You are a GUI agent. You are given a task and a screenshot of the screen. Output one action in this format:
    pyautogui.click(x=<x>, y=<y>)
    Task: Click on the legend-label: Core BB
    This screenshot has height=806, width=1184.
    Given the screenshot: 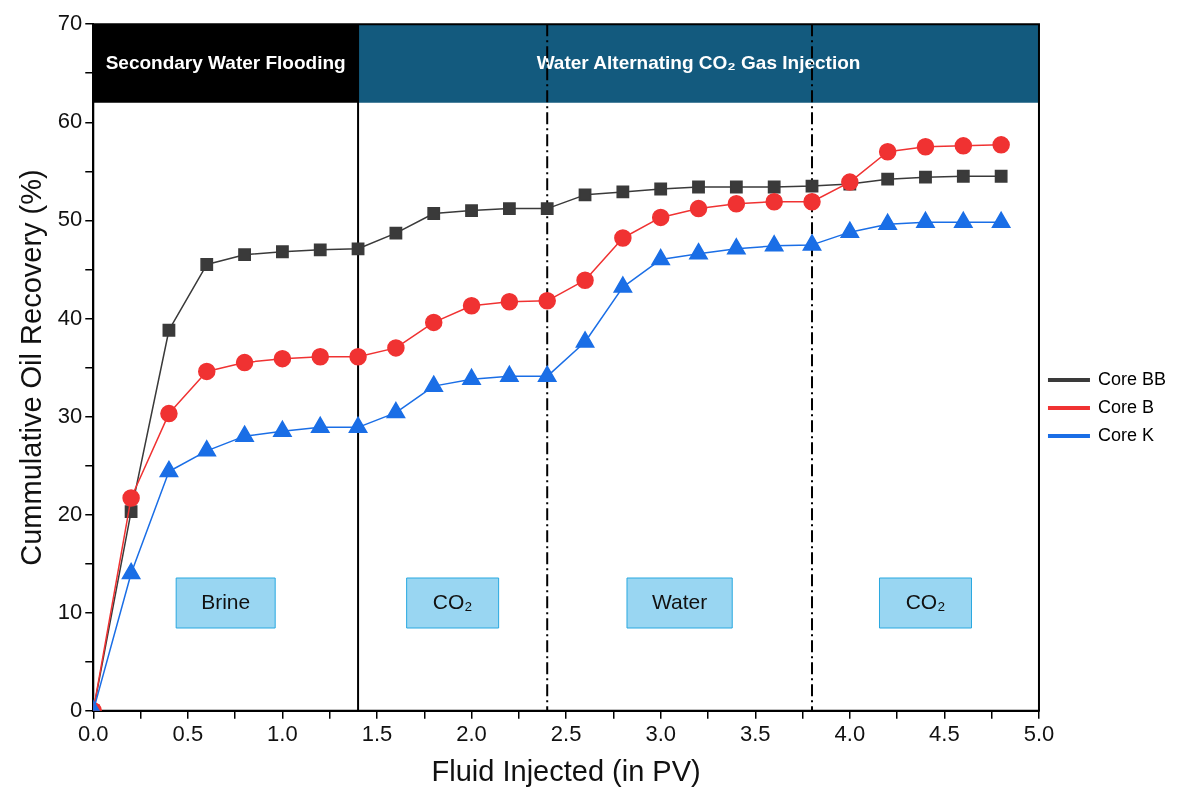 What is the action you would take?
    pyautogui.click(x=1131, y=378)
    